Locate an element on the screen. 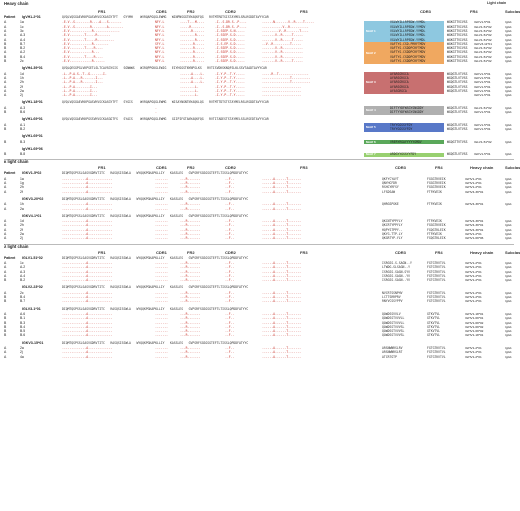  fr3-mutations: ---------V--R-------T---- is located at coordinates (285, 30).